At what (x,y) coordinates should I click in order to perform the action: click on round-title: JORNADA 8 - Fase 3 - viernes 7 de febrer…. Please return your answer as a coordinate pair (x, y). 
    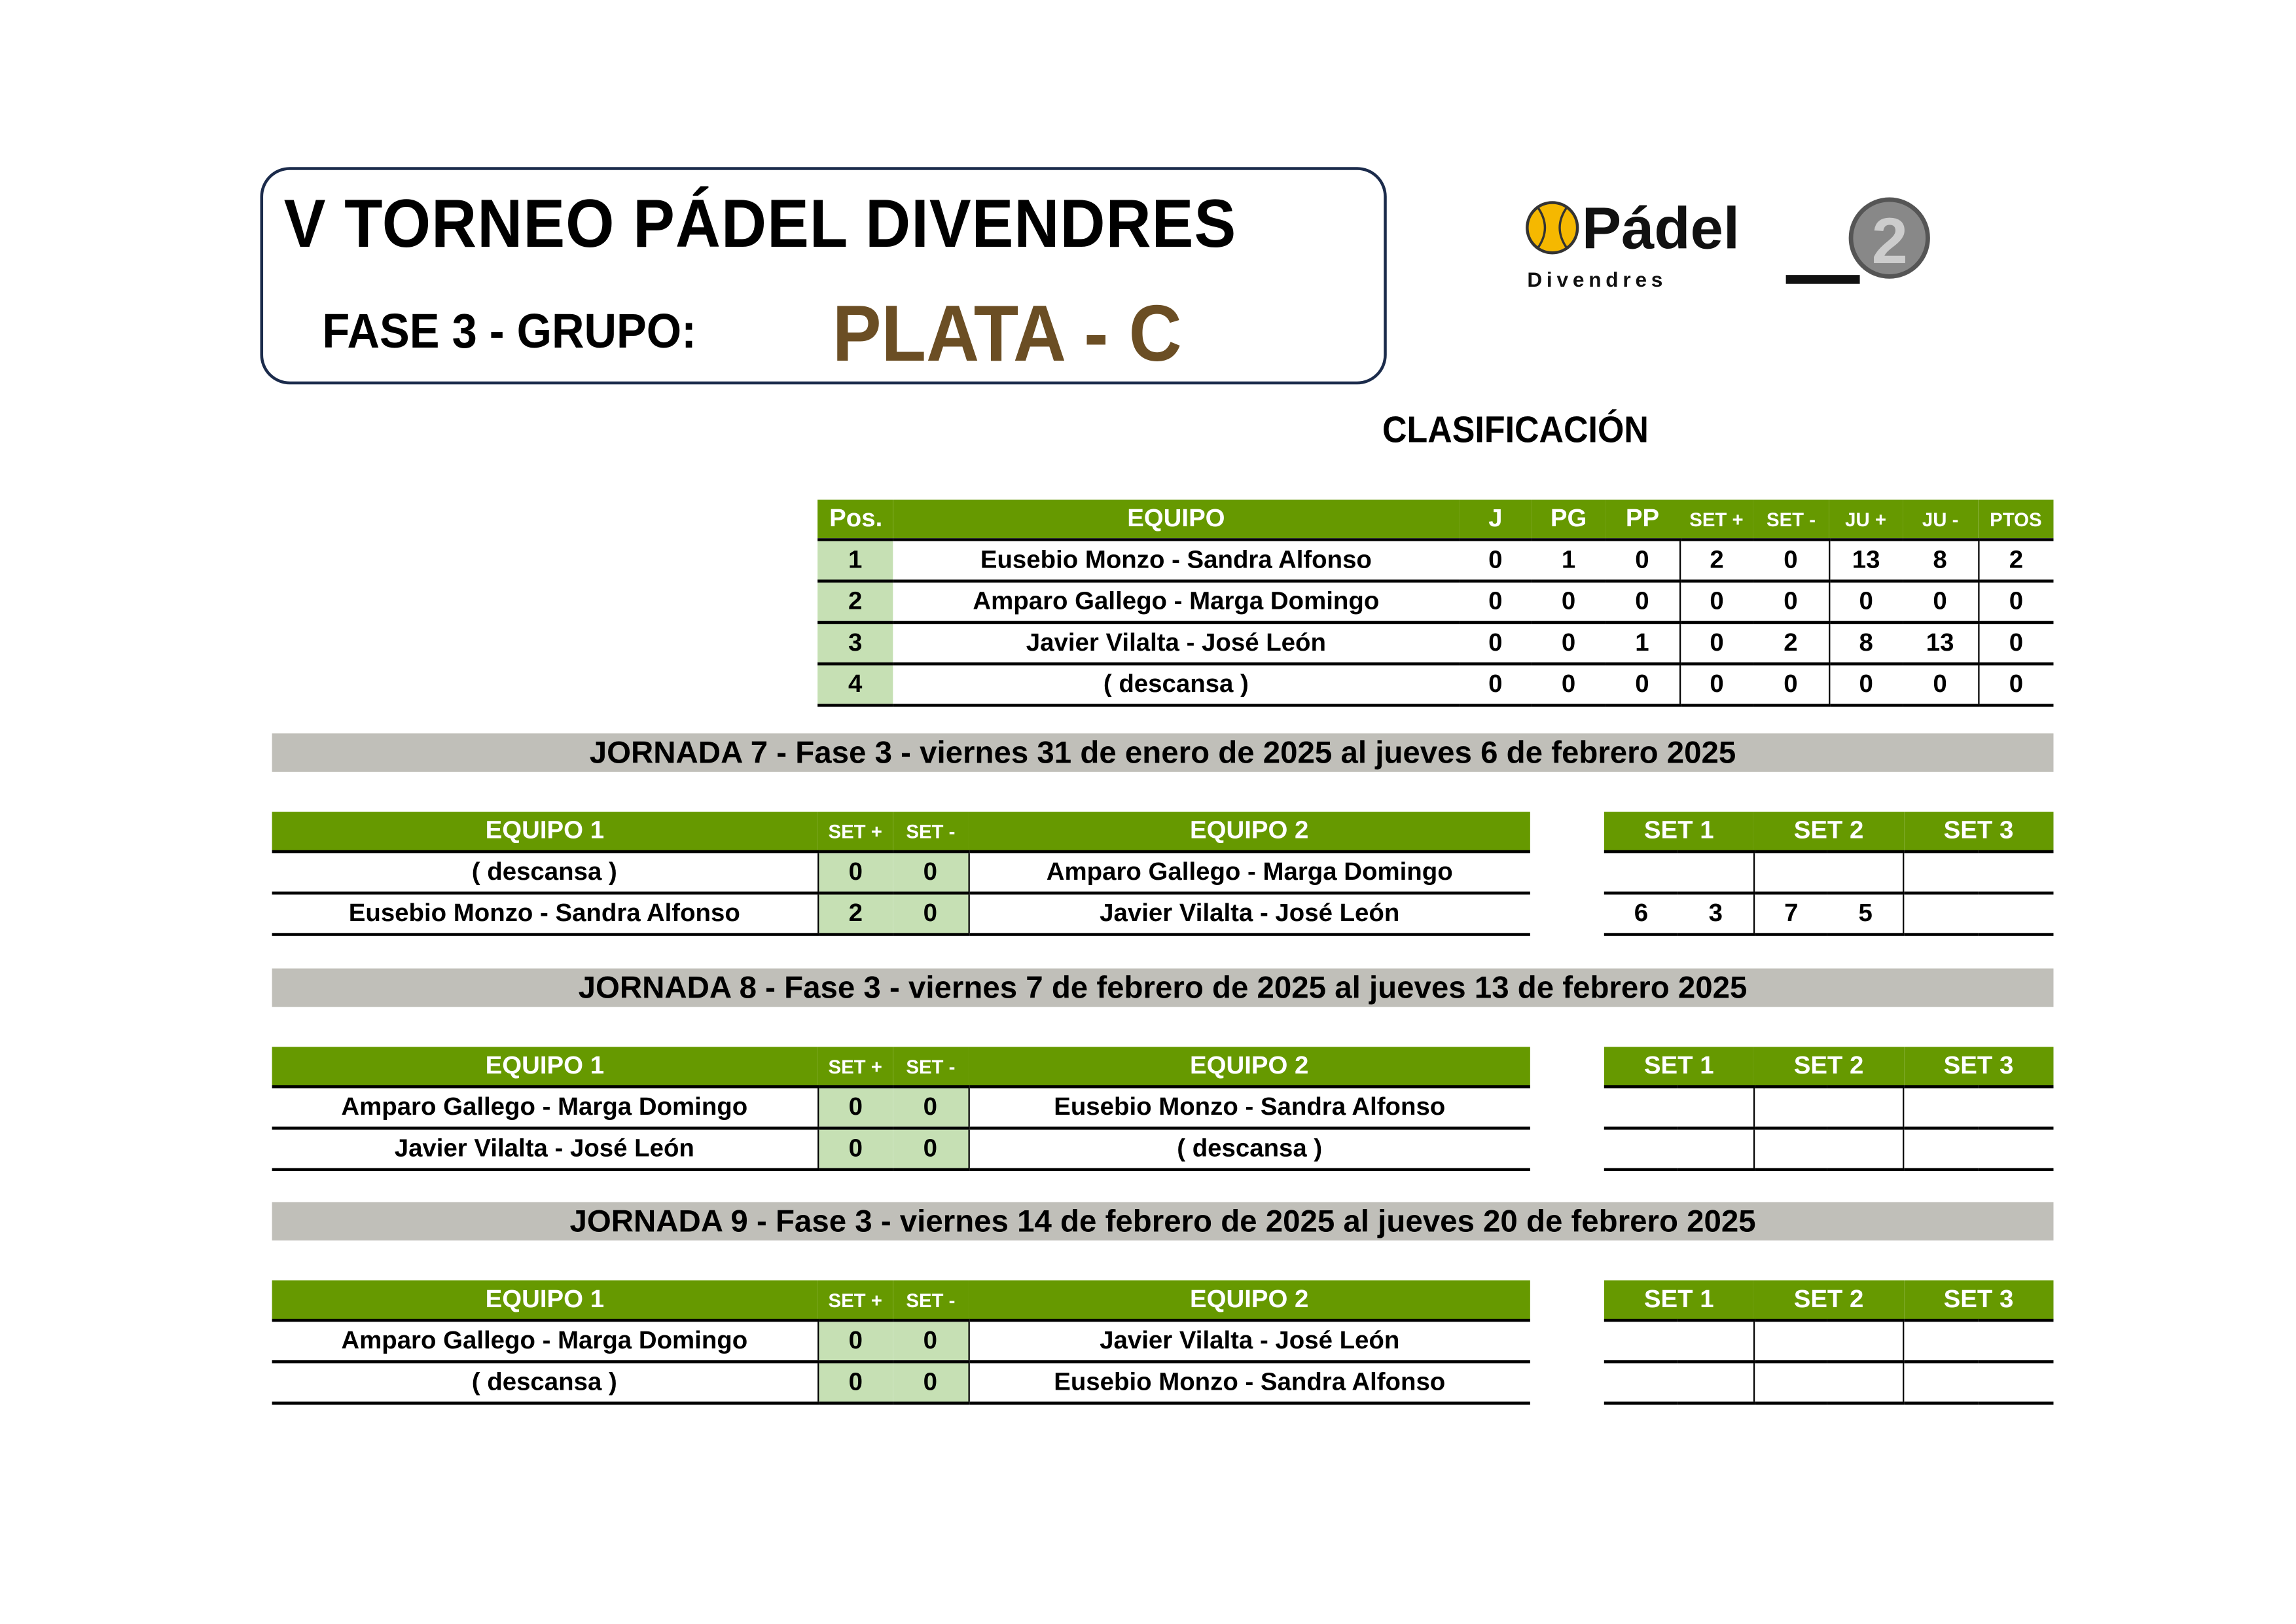
    Looking at the image, I should click on (1163, 987).